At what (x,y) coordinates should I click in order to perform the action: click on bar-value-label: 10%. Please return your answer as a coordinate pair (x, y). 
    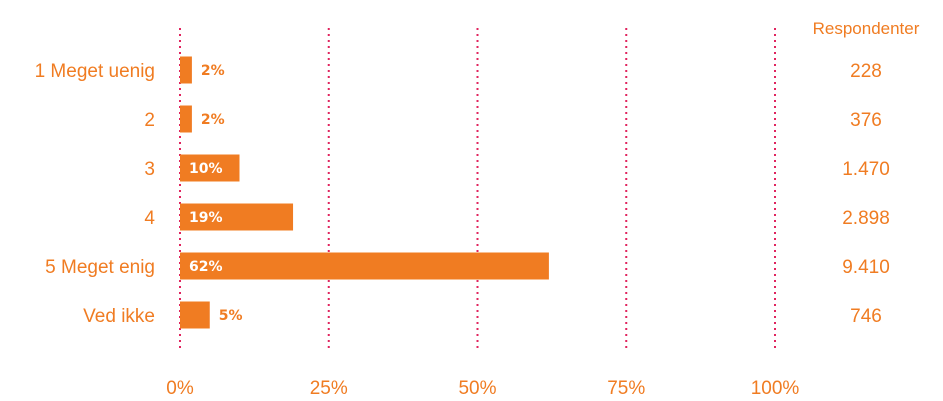
    Looking at the image, I should click on (206, 169).